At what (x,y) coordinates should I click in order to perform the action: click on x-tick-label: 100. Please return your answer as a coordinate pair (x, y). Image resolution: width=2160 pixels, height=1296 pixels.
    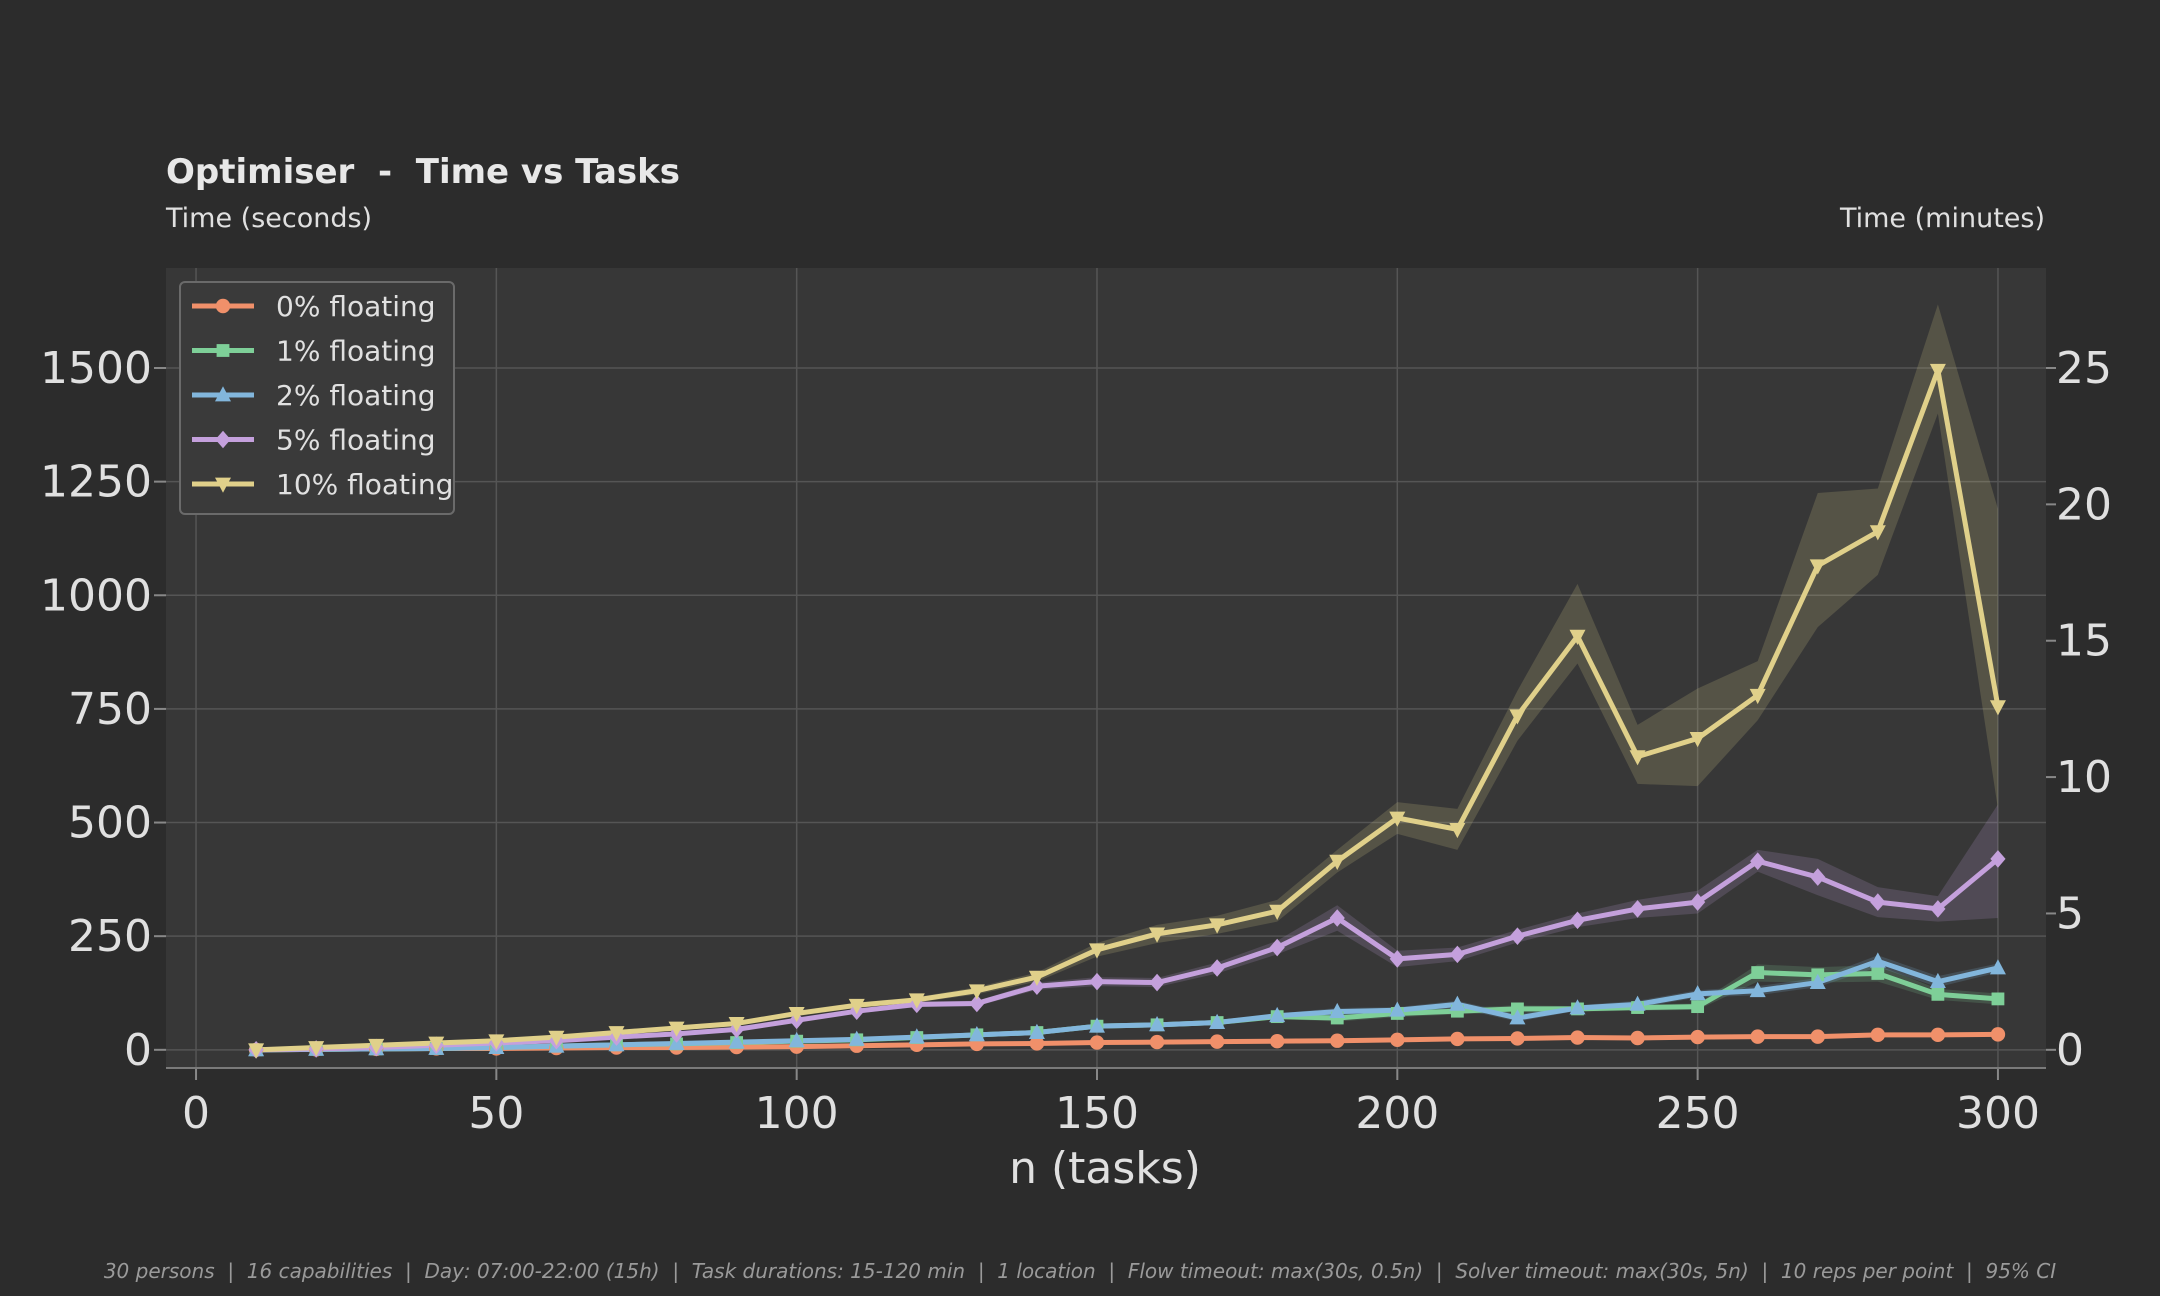
    Looking at the image, I should click on (797, 1113).